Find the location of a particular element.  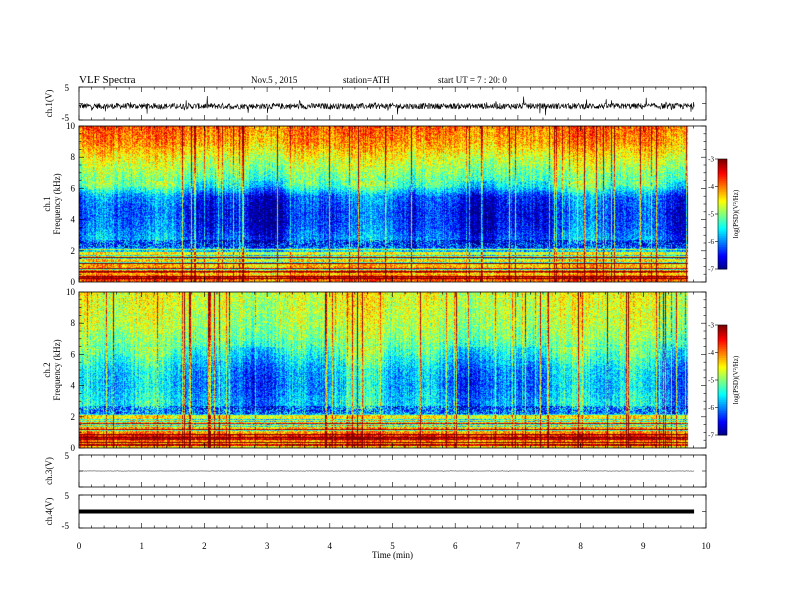

ch1-spectrogram-colorbar-tick-label: -6 is located at coordinates (711, 242).